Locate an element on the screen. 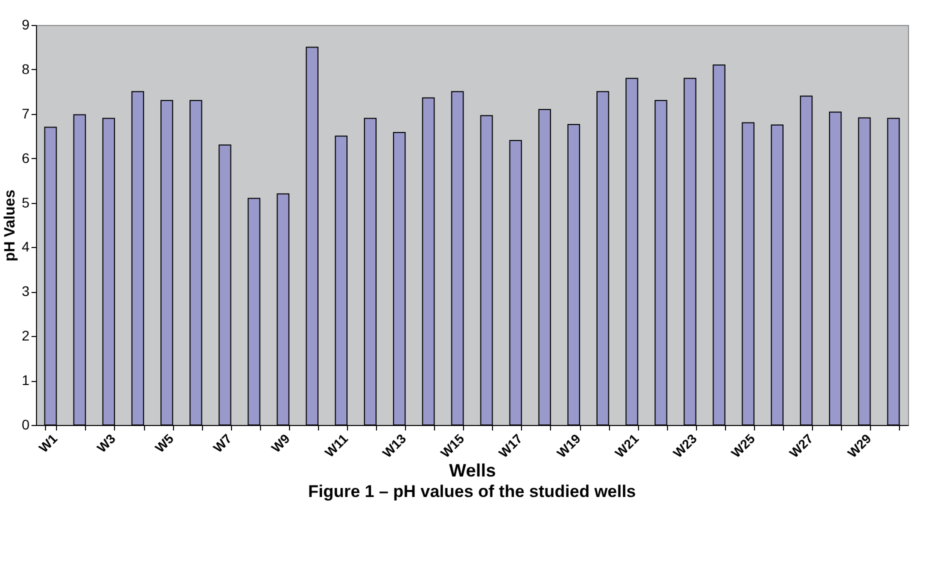 The image size is (944, 565). y-tick-label: 2 is located at coordinates (26, 336).